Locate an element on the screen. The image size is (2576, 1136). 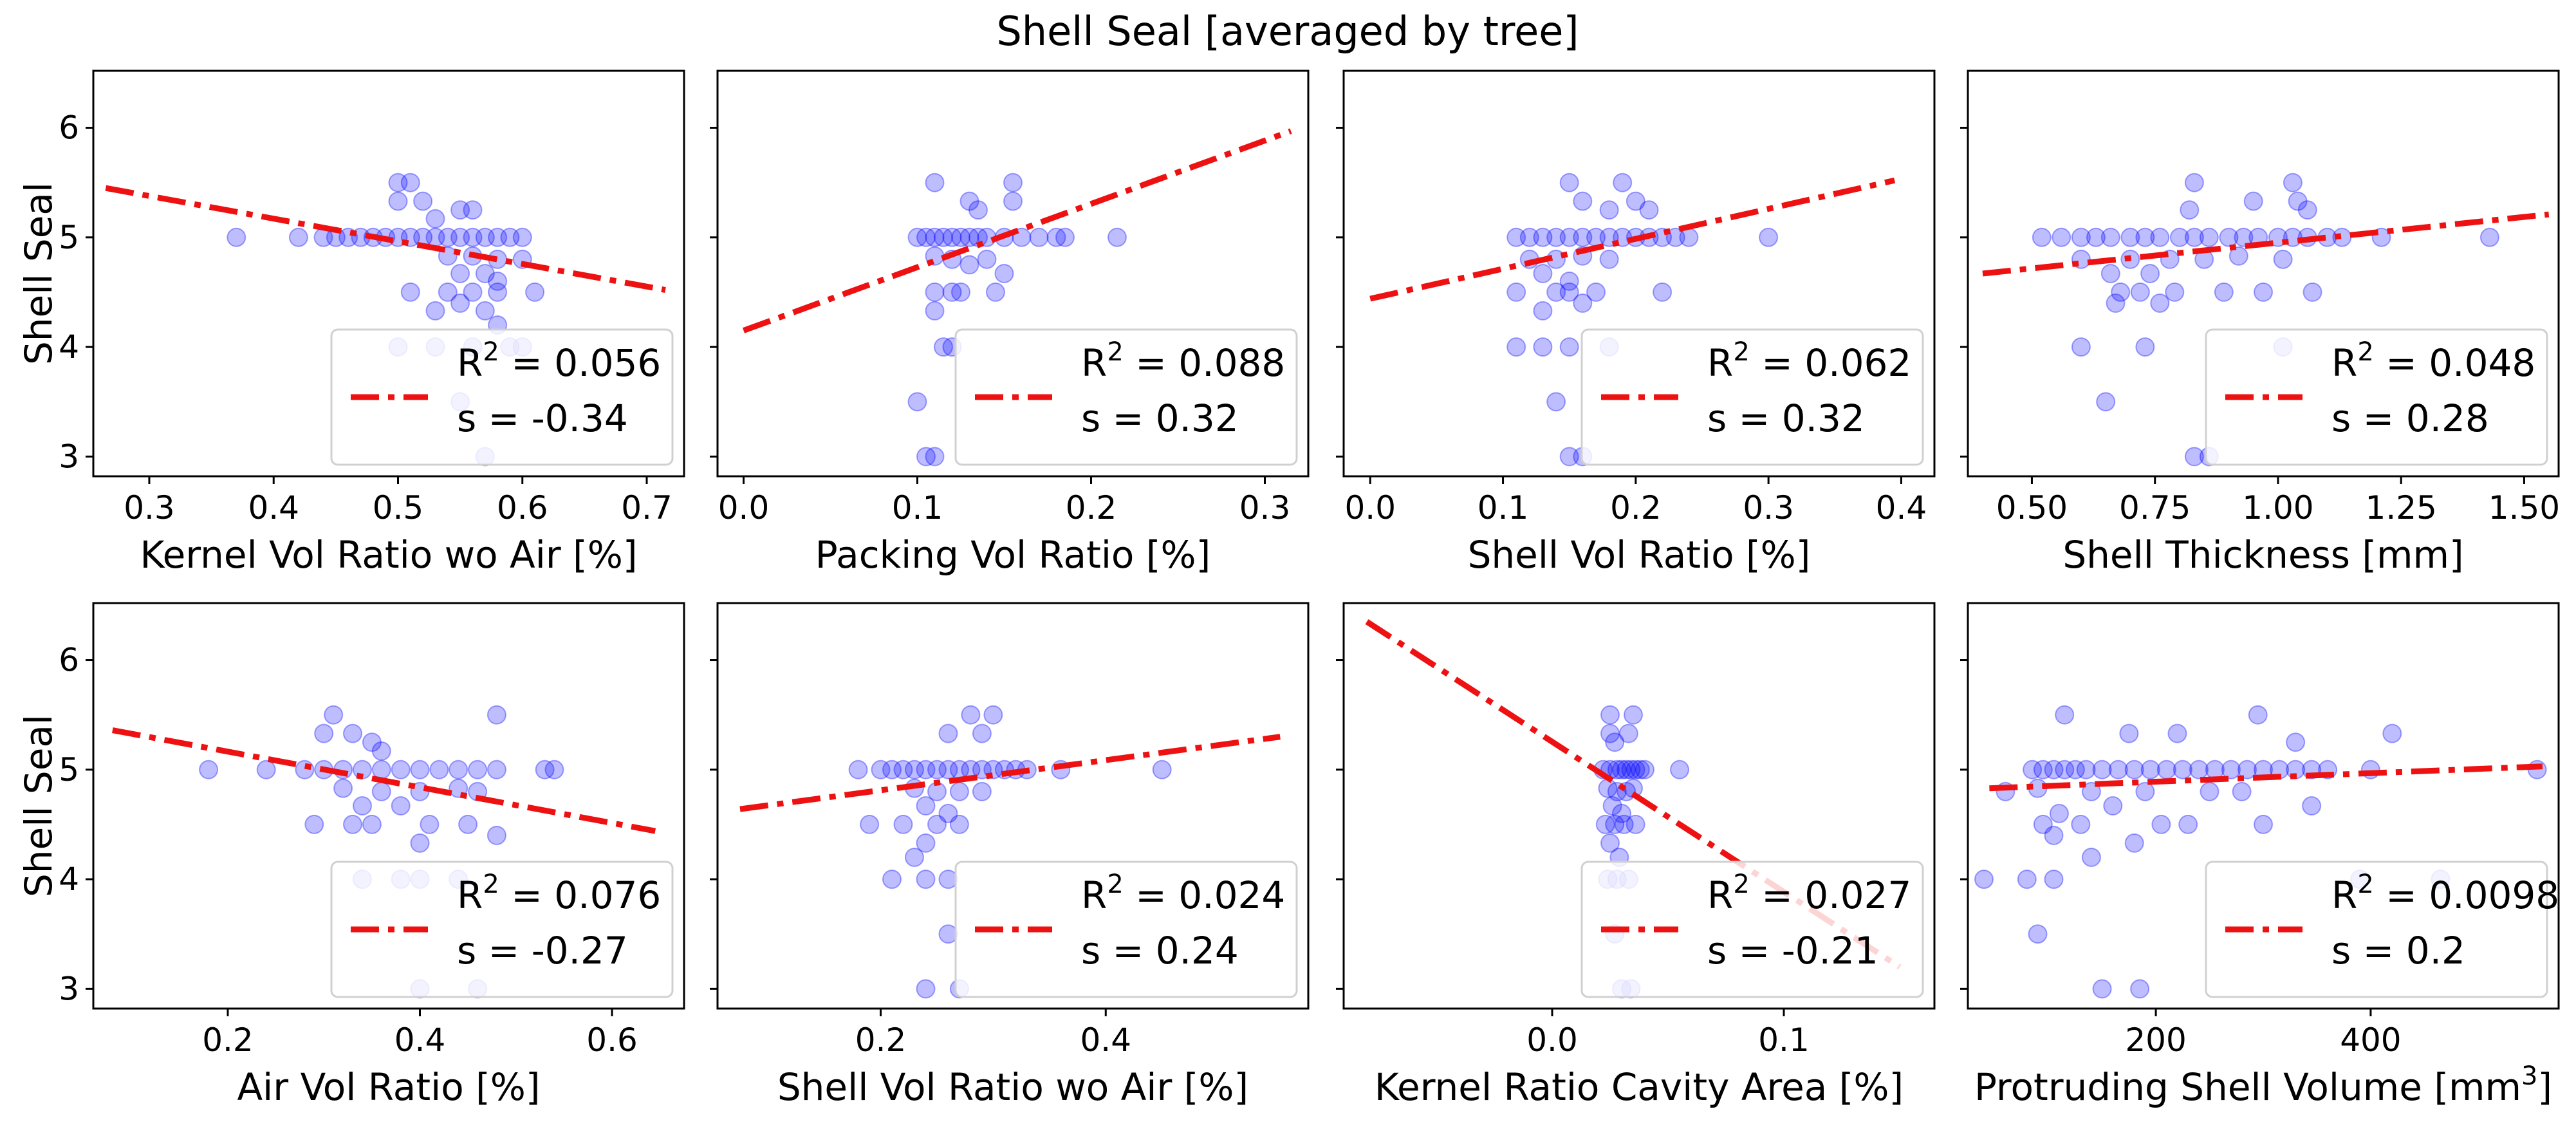
legend: R2 = 0.024 s = 0.24 is located at coordinates (1126, 929).